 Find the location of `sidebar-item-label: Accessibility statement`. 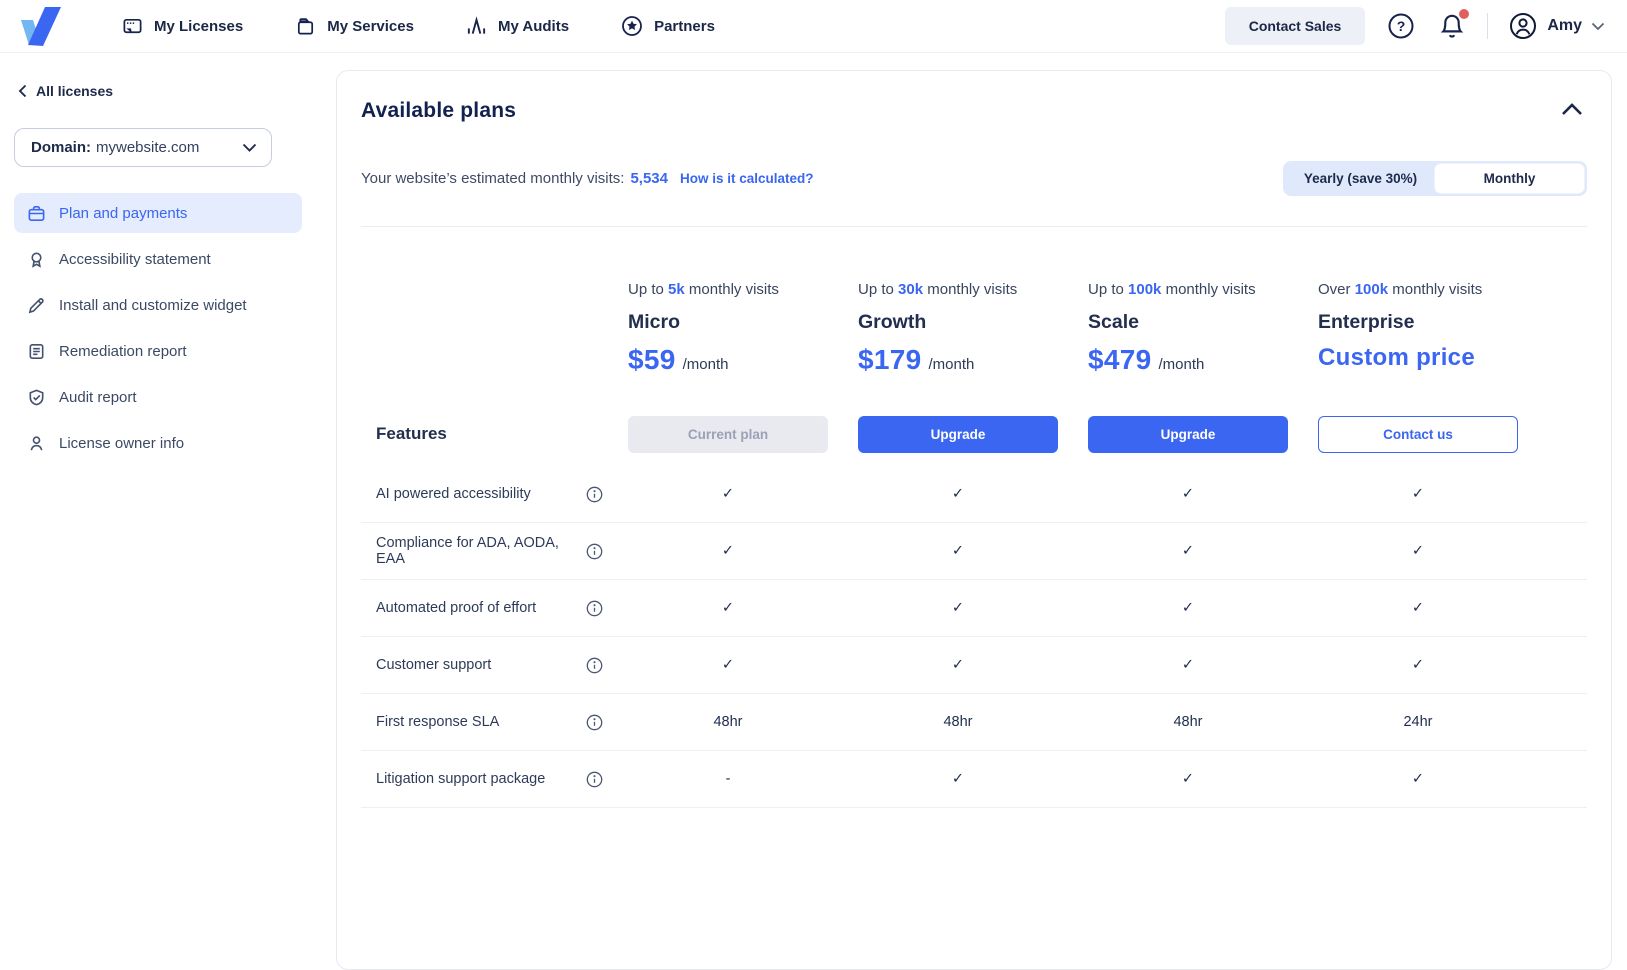

sidebar-item-label: Accessibility statement is located at coordinates (135, 259).